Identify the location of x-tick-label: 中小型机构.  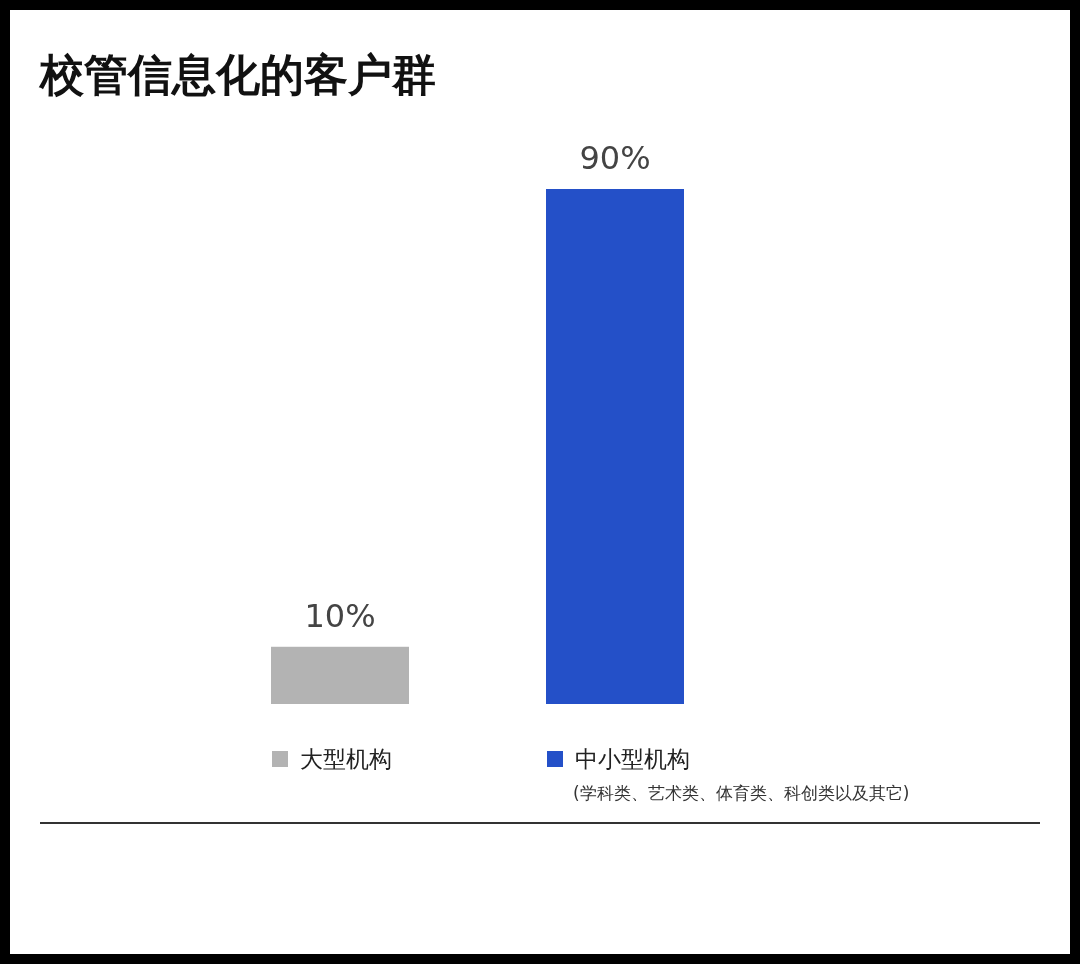
(632, 759).